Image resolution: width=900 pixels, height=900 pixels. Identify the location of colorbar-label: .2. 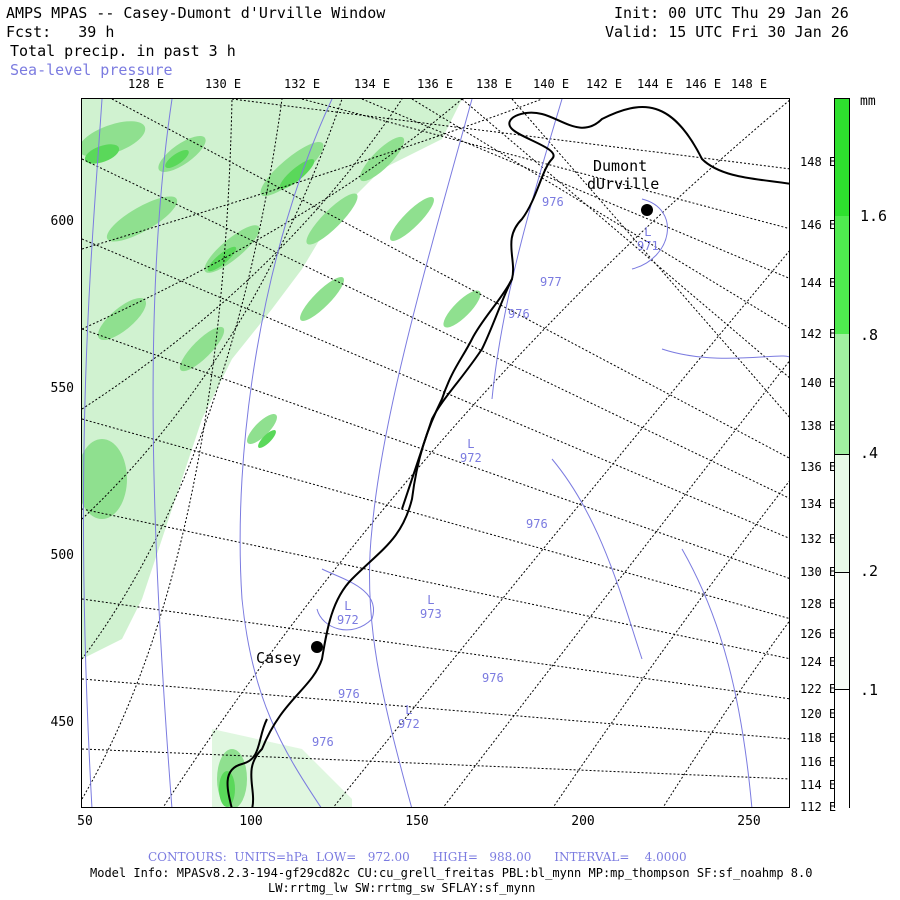
(869, 571).